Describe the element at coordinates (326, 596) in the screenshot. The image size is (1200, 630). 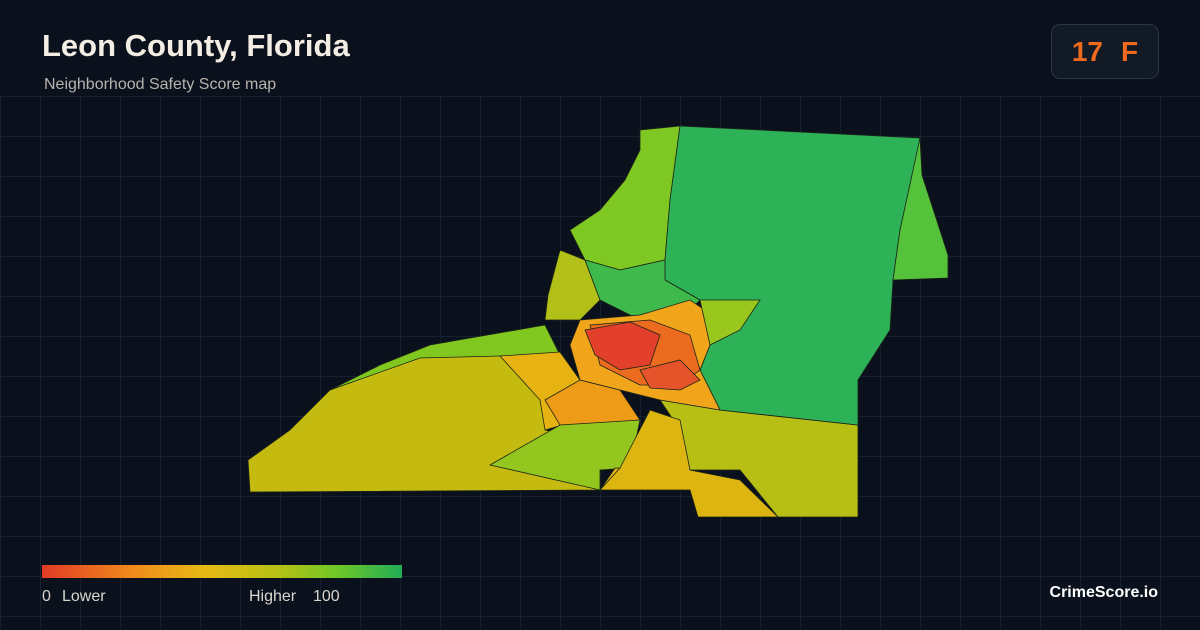
I see `legend-max: 100` at that location.